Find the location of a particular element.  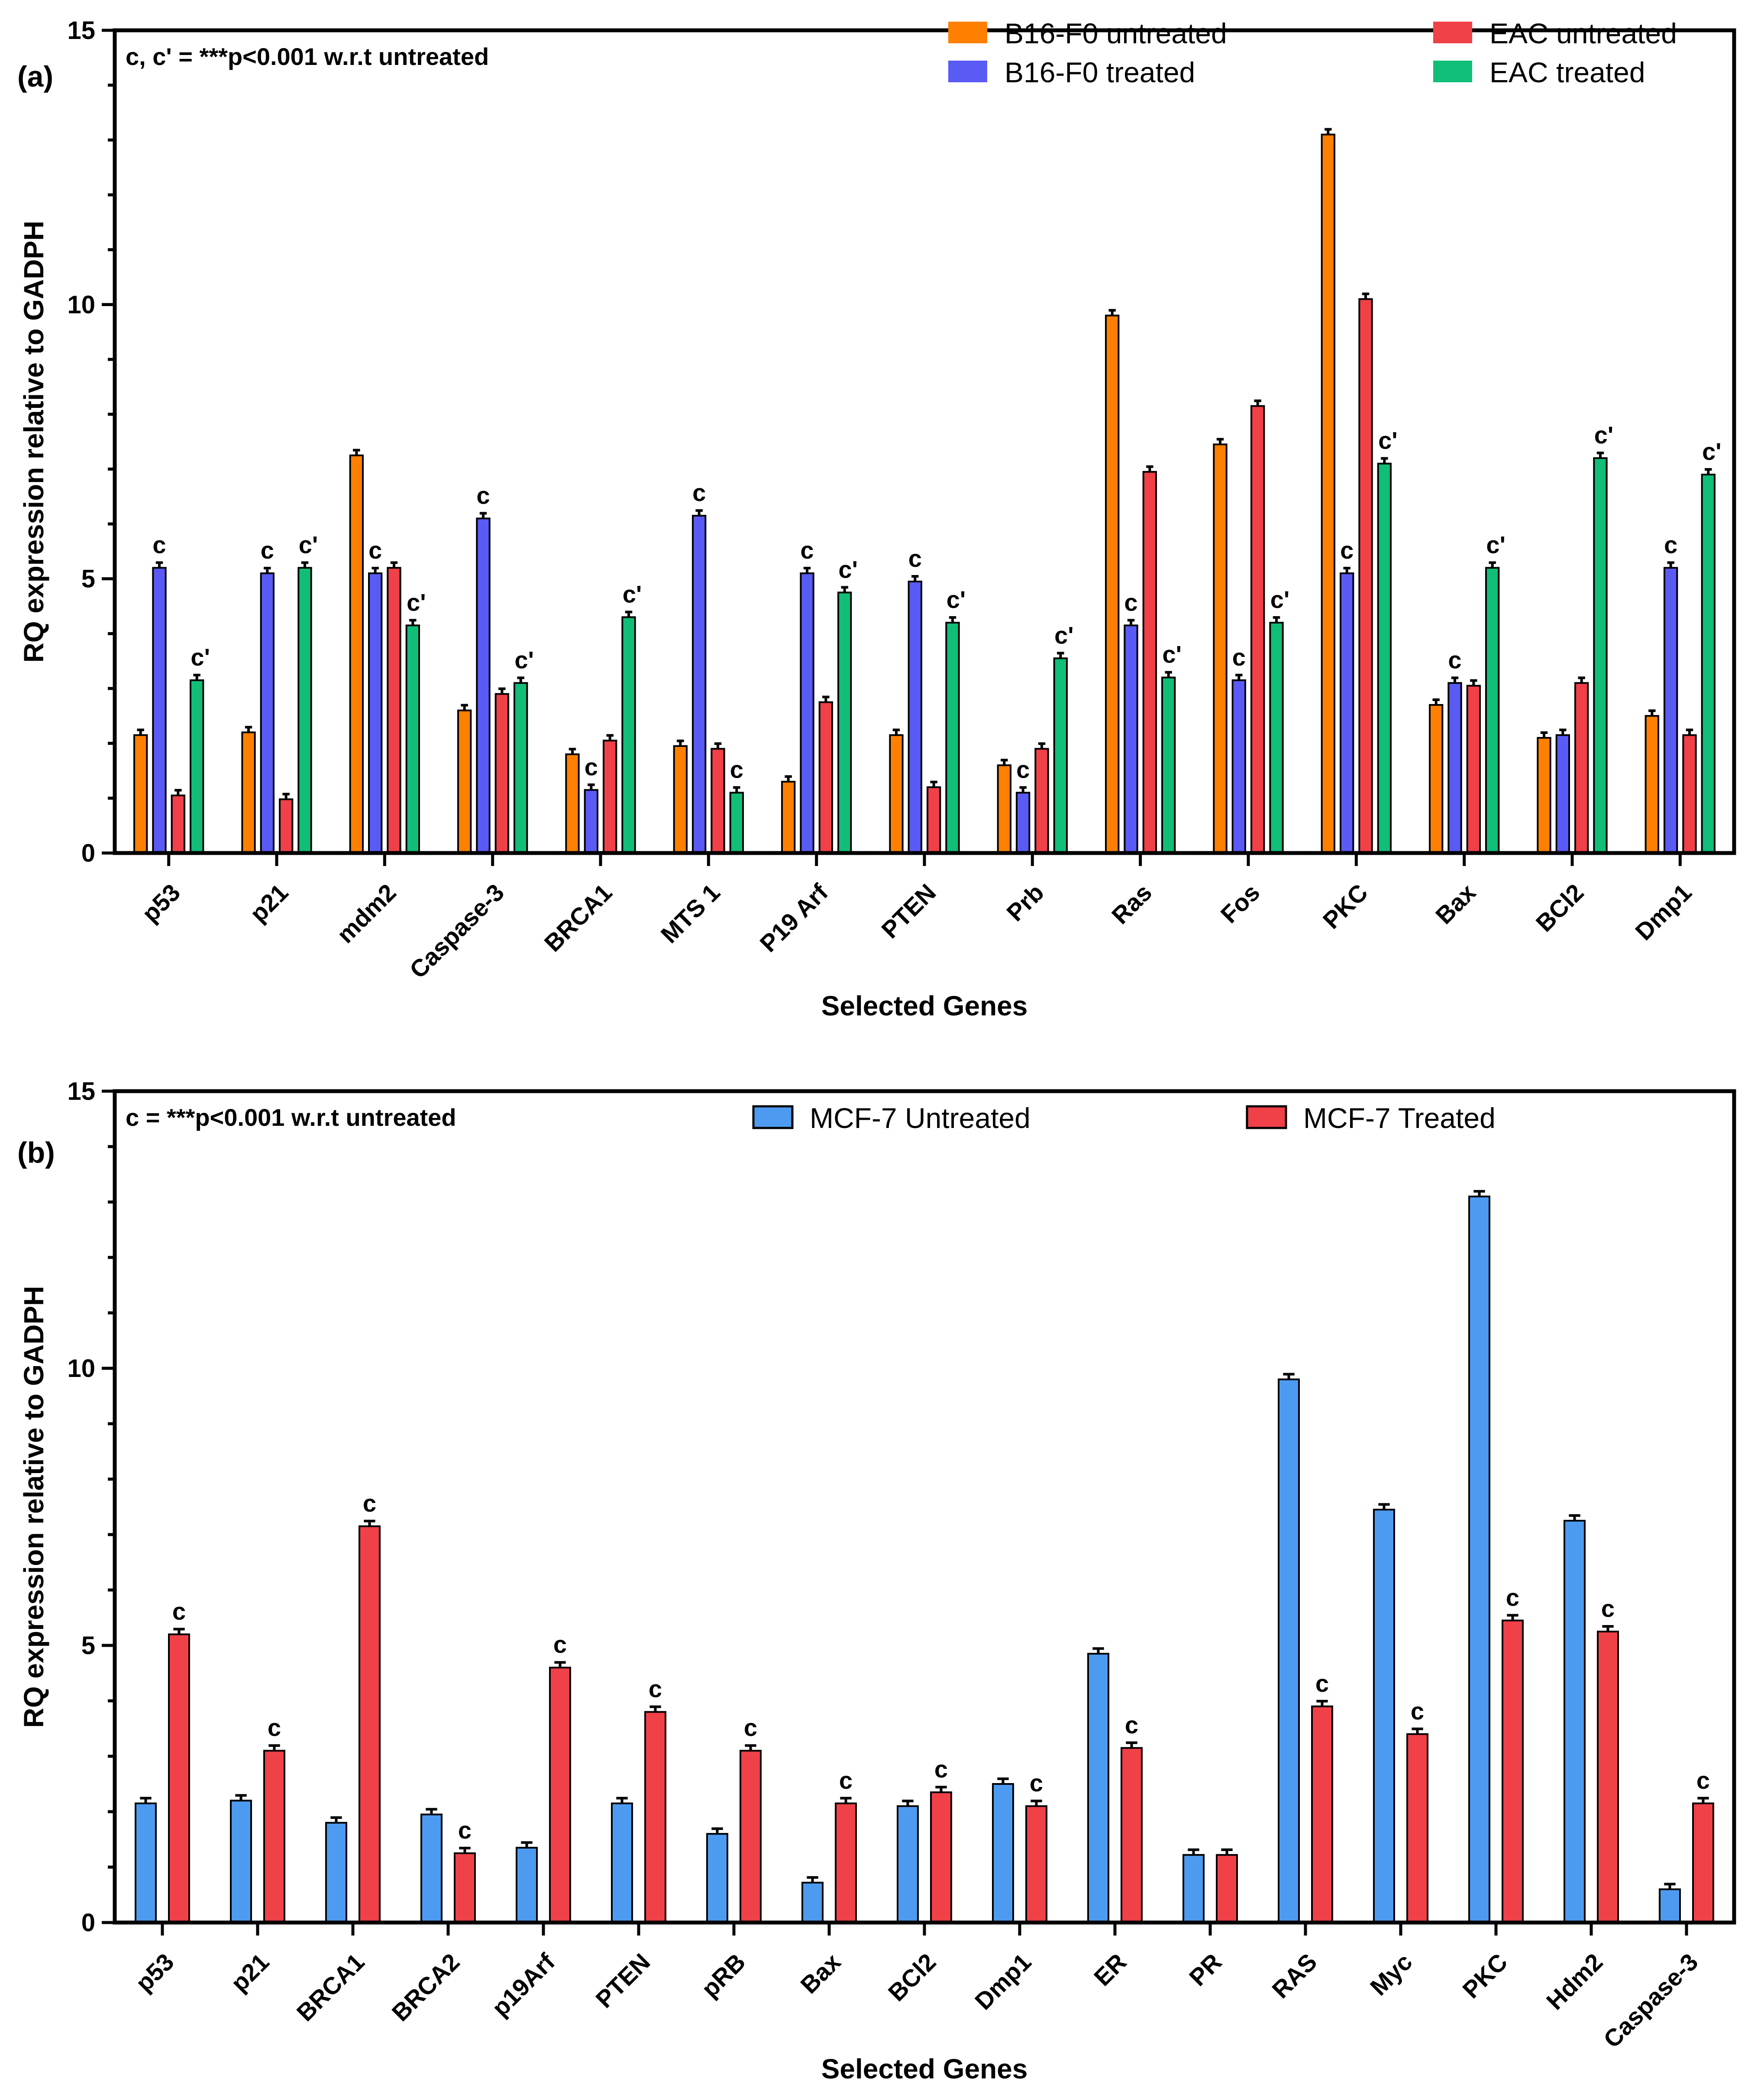

legend-label: B16-F0 untreated is located at coordinates (1116, 33).